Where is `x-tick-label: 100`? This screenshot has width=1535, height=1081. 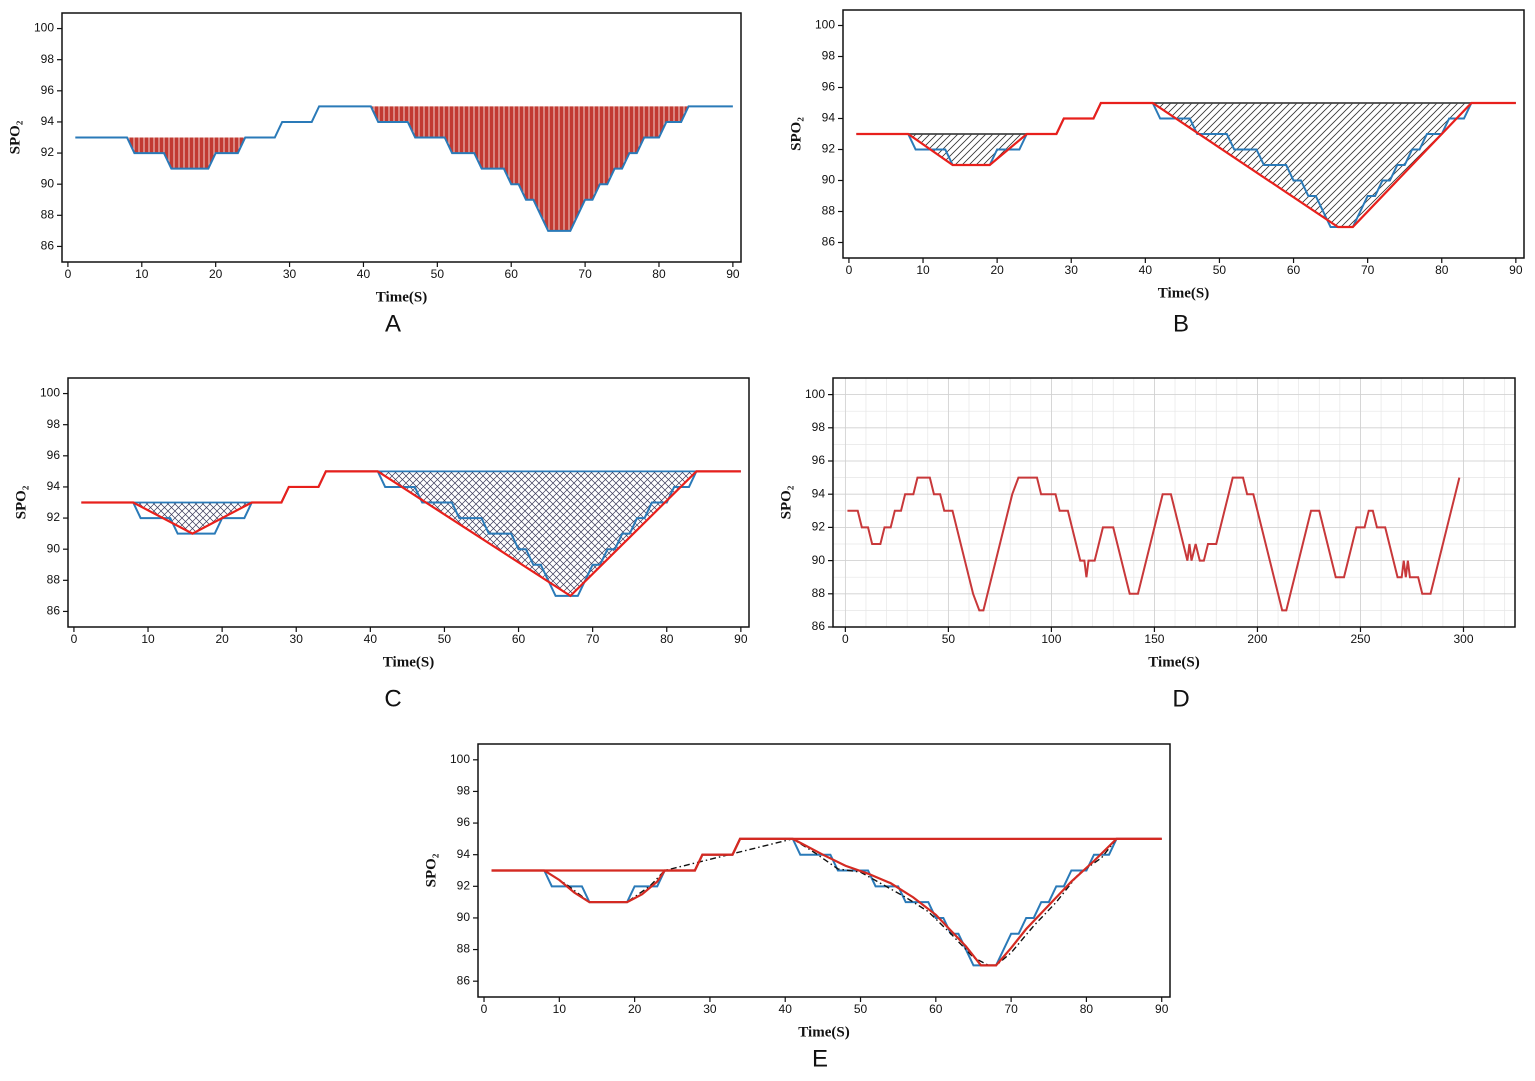 x-tick-label: 100 is located at coordinates (1051, 639).